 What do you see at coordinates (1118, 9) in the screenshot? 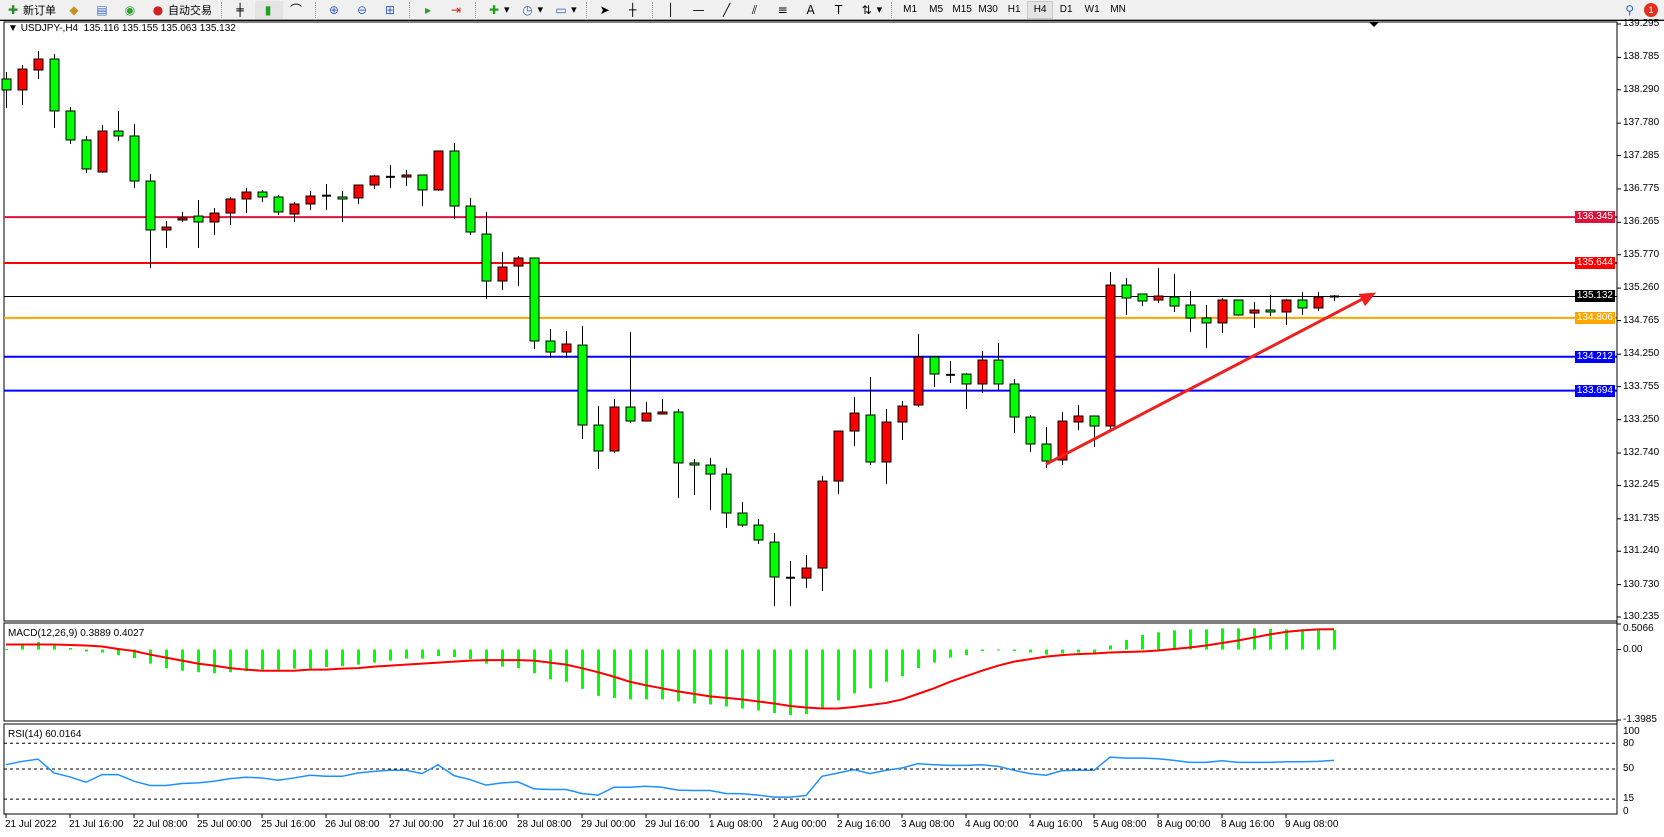
I see `timeframe-mn: MN` at bounding box center [1118, 9].